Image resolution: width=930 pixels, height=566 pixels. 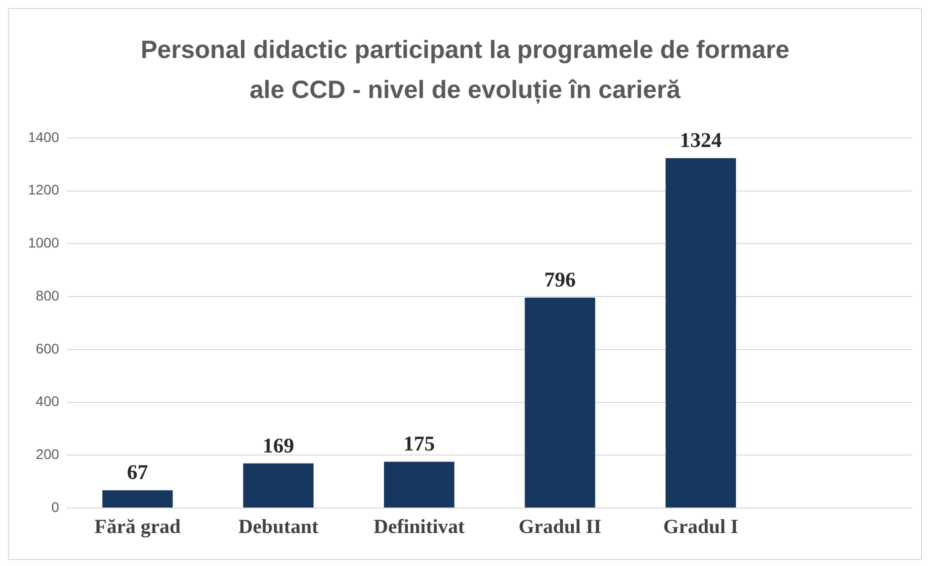 What do you see at coordinates (465, 70) in the screenshot?
I see `chart-title: Personal didactic participant la programele de formare ale CCD - nivel de evoluție în carieră` at bounding box center [465, 70].